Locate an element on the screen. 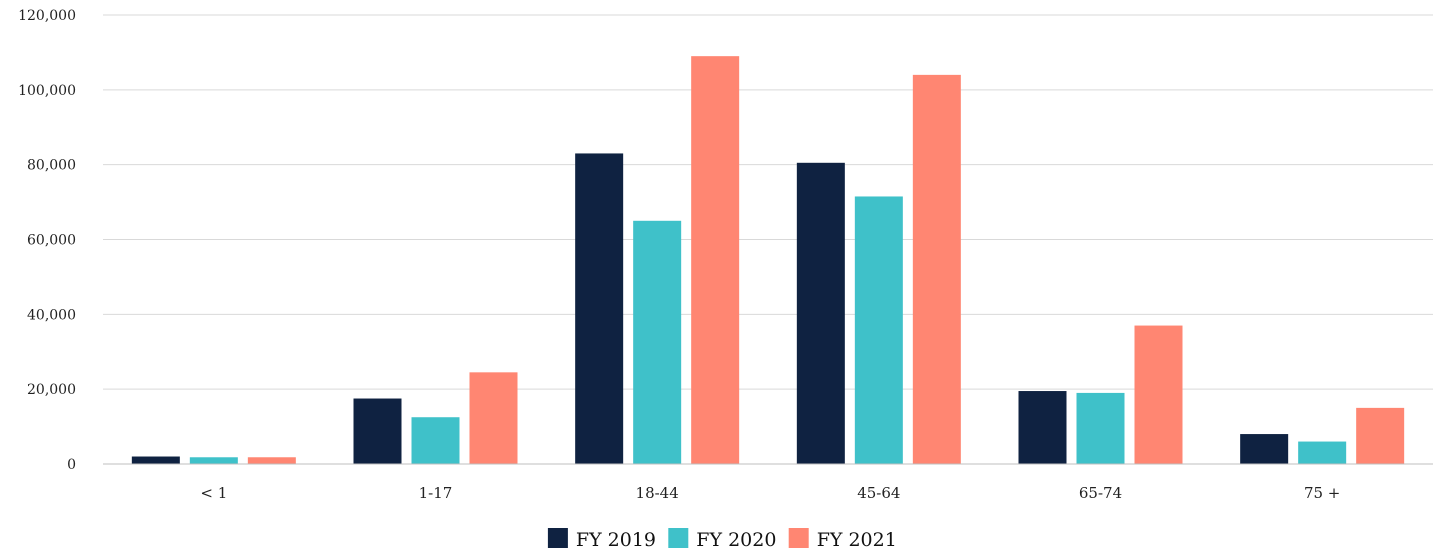 This screenshot has width=1443, height=559. y-tick-label: 100,000 is located at coordinates (47, 91).